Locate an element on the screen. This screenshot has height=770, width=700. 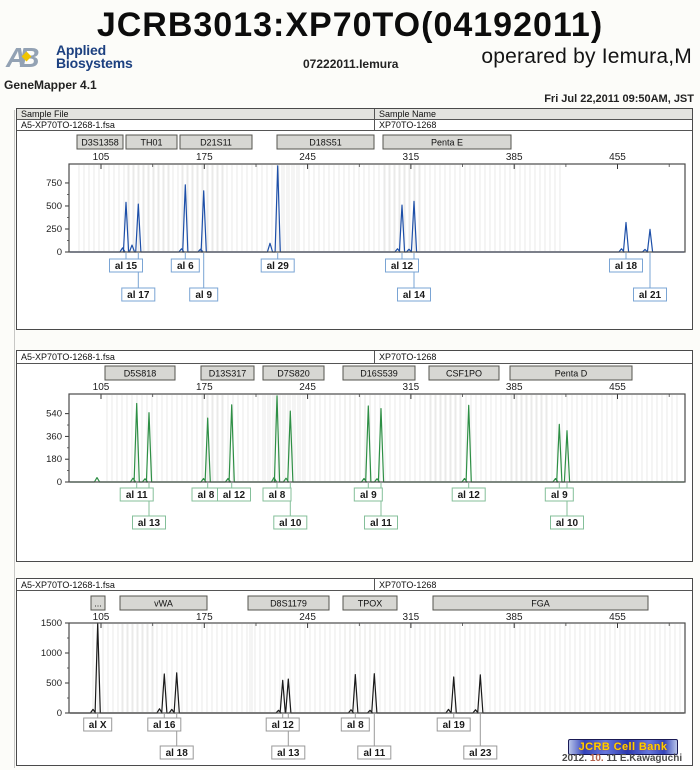
stamp-date: 2012. 10. 11 E.Kawaguchi is located at coordinates (622, 758).